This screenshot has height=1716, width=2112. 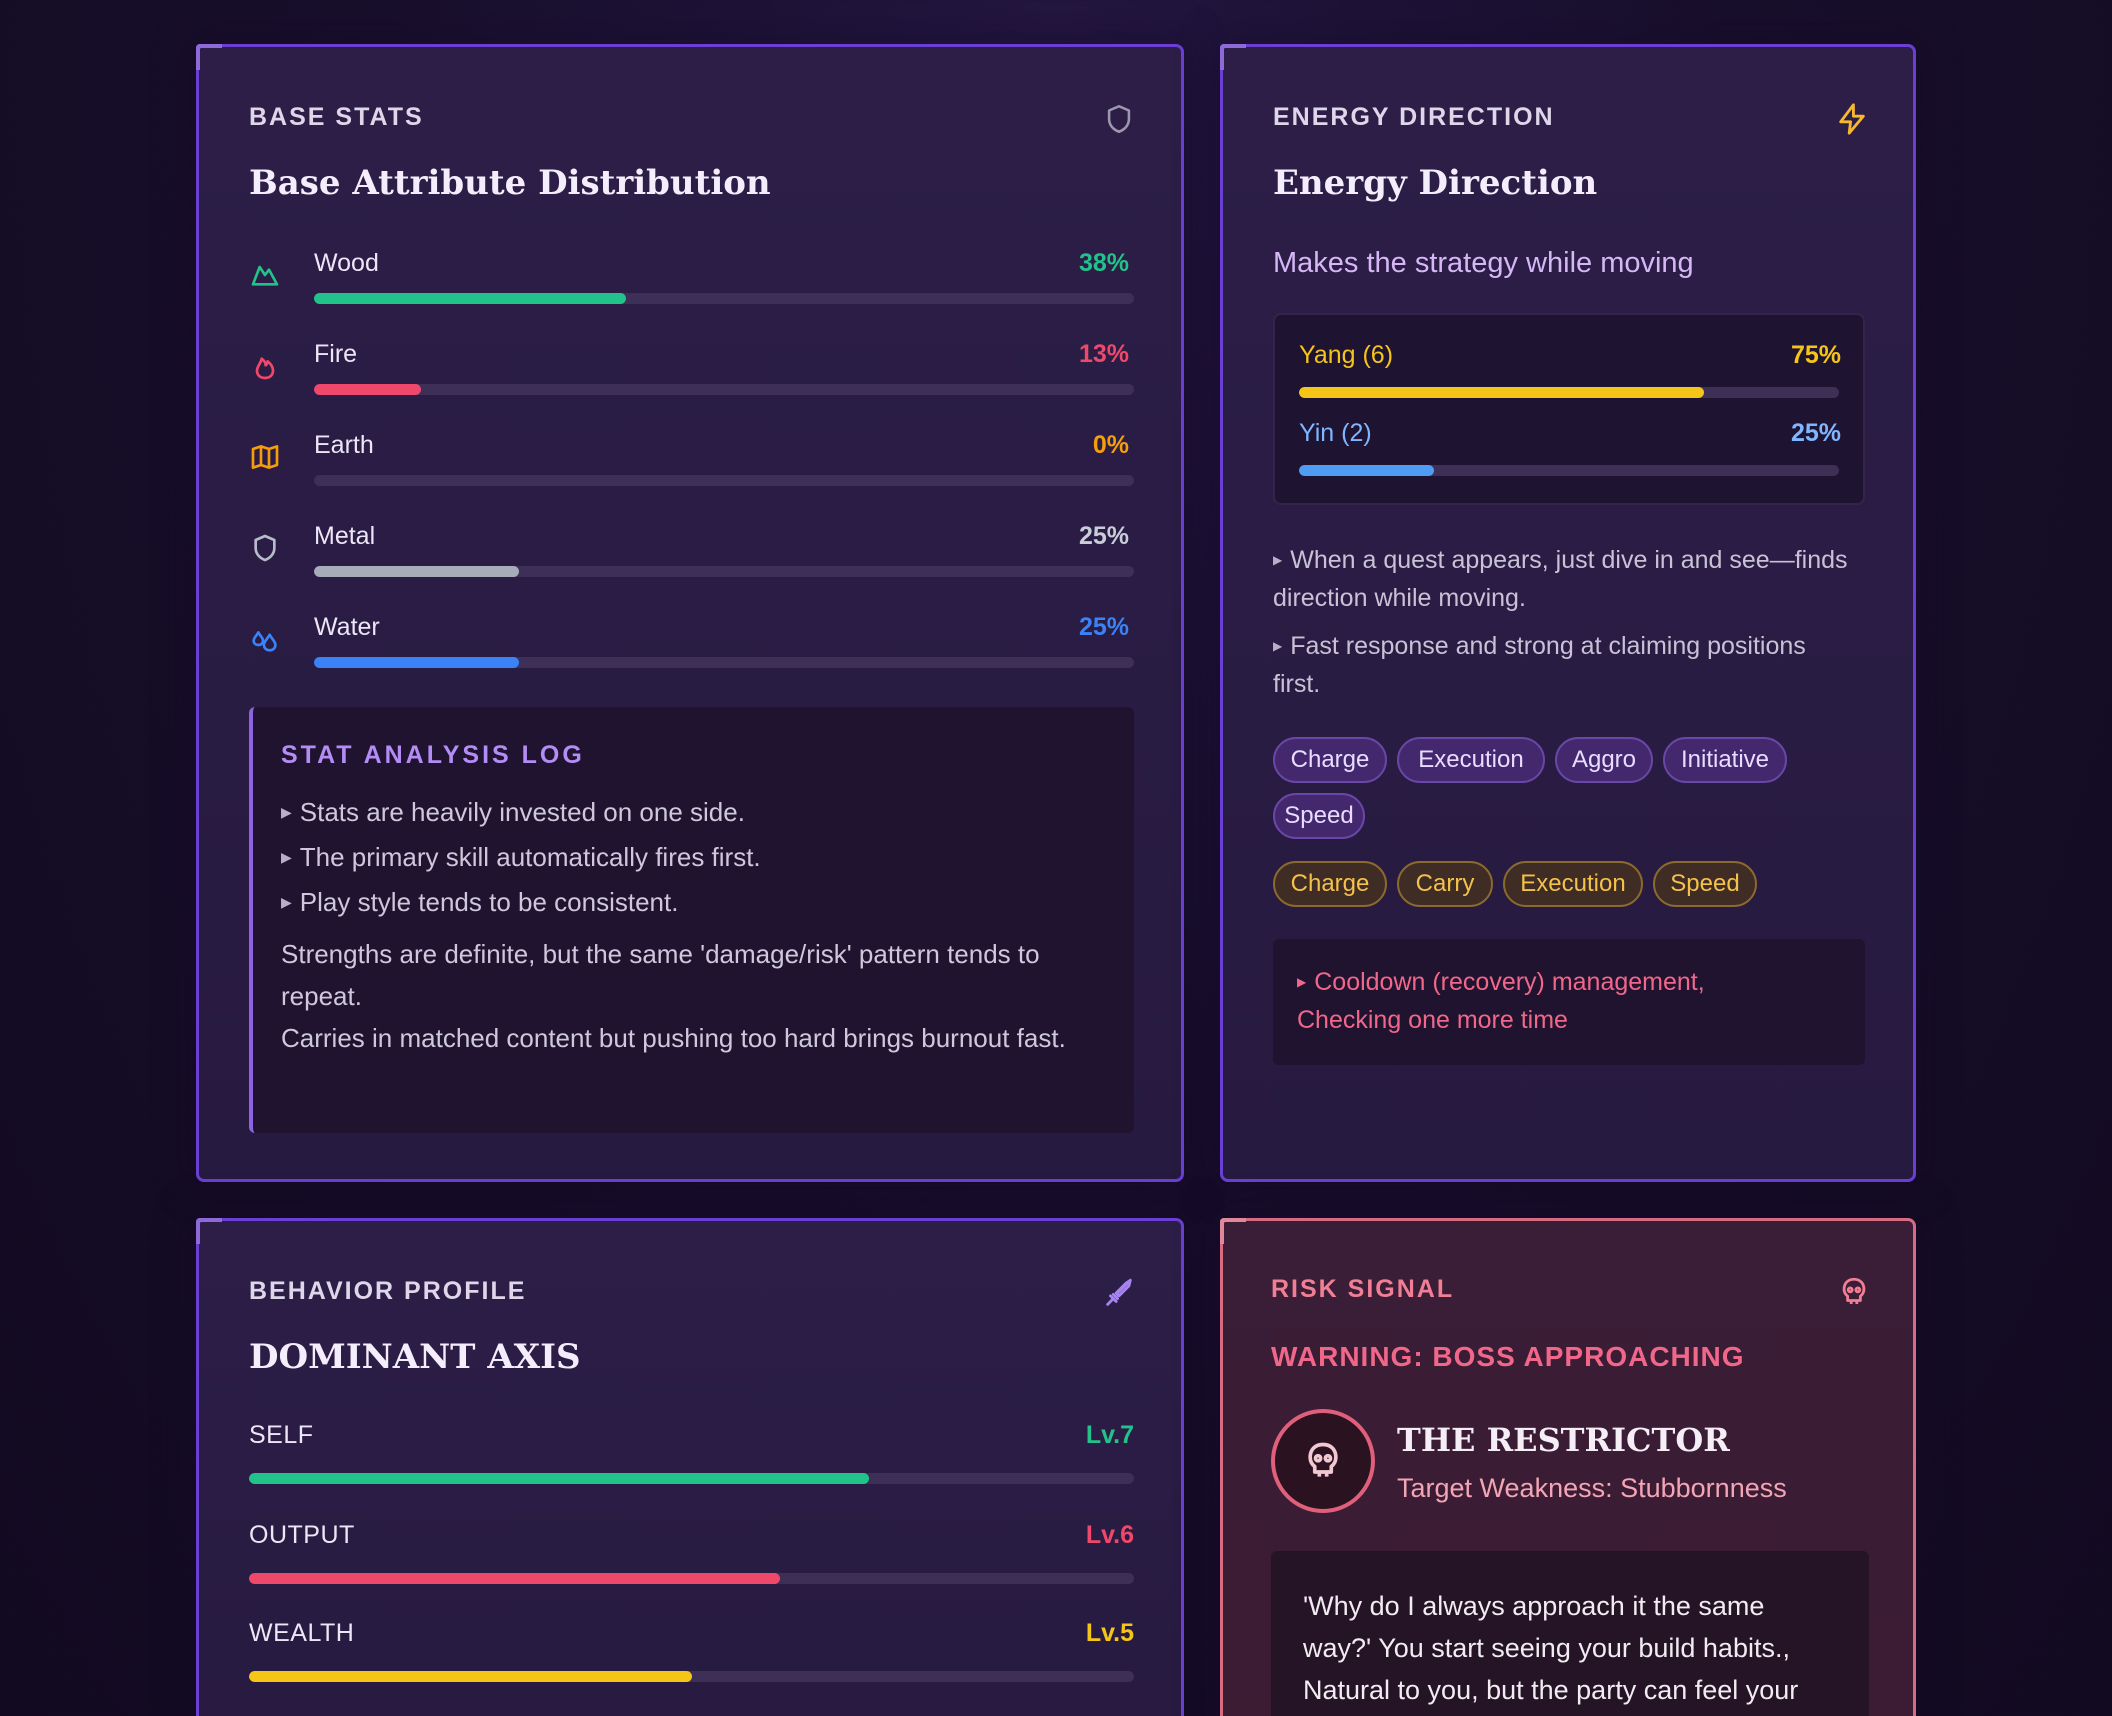 What do you see at coordinates (1501, 392) in the screenshot?
I see `yang-bar-fill` at bounding box center [1501, 392].